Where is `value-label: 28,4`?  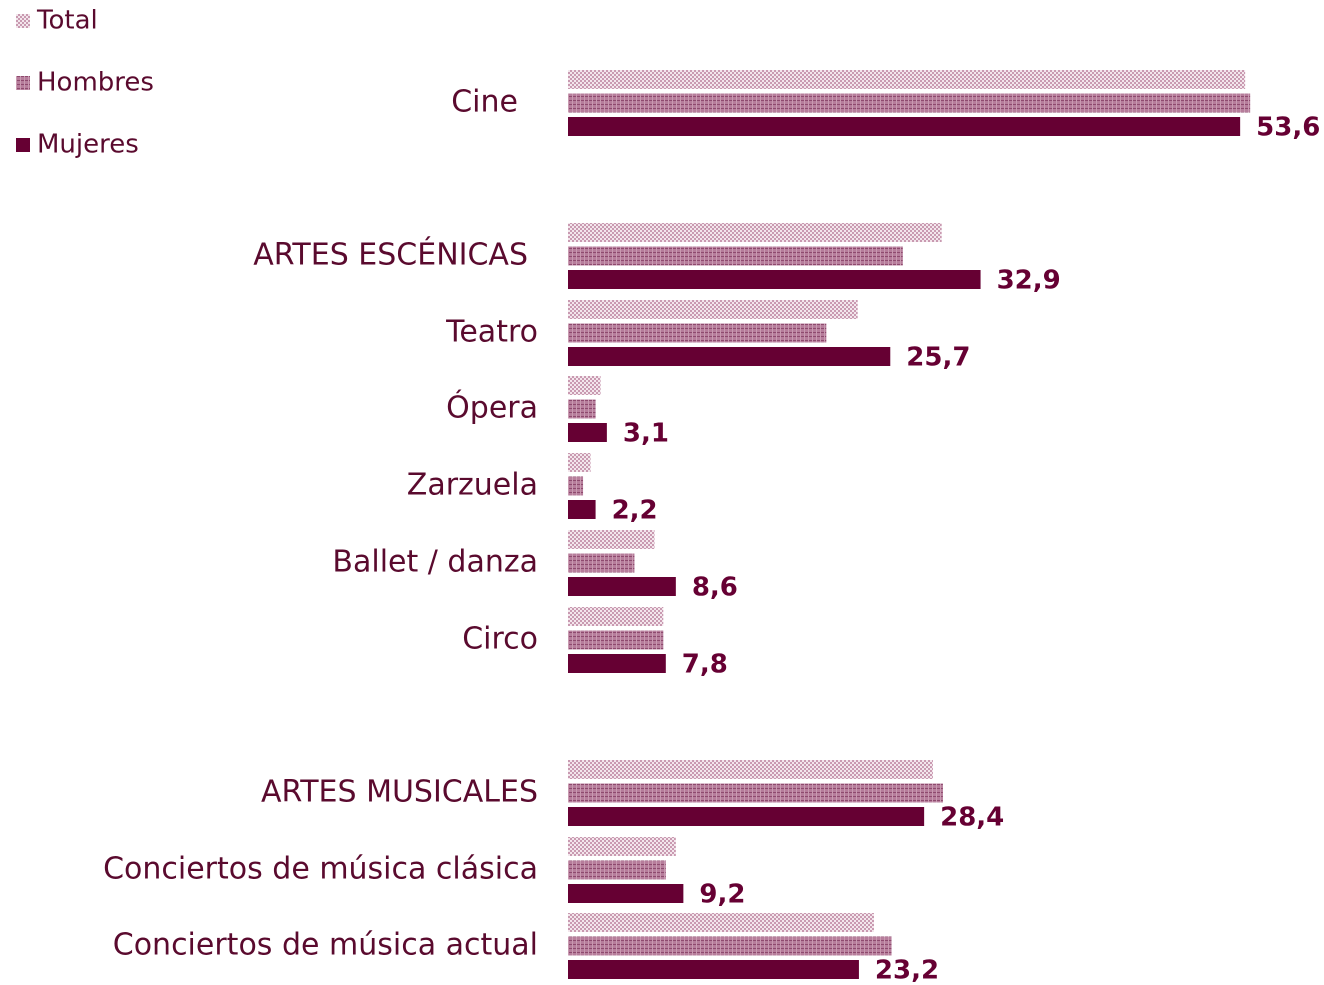 value-label: 28,4 is located at coordinates (972, 818).